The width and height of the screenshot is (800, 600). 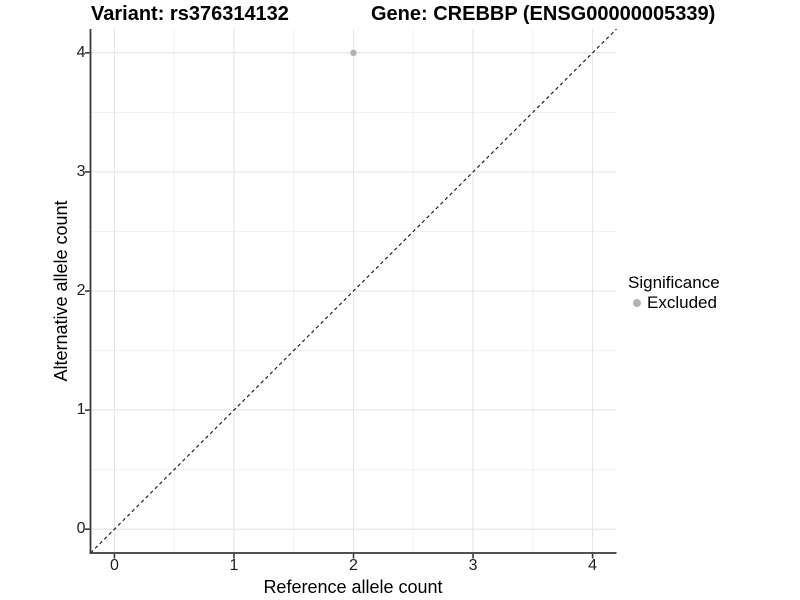 I want to click on y-axis-title: Alternative allele count, so click(x=61, y=291).